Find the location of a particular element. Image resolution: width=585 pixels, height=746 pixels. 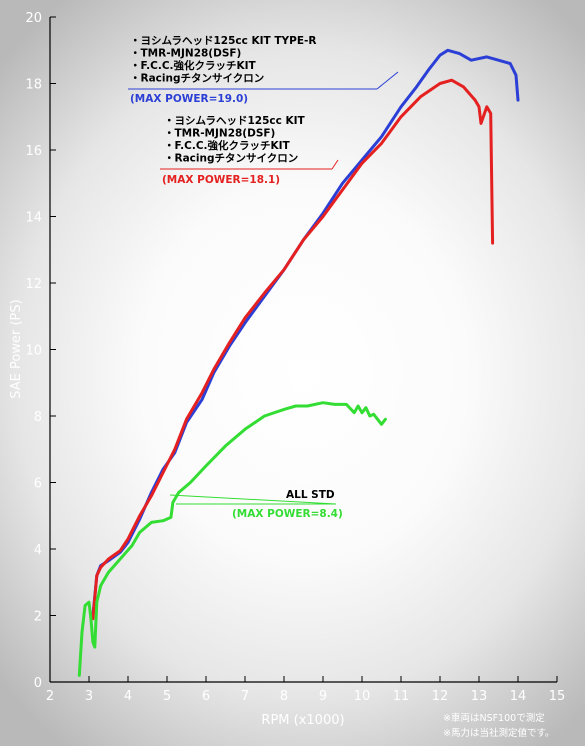

x-tick-label-5: 5 is located at coordinates (167, 696).